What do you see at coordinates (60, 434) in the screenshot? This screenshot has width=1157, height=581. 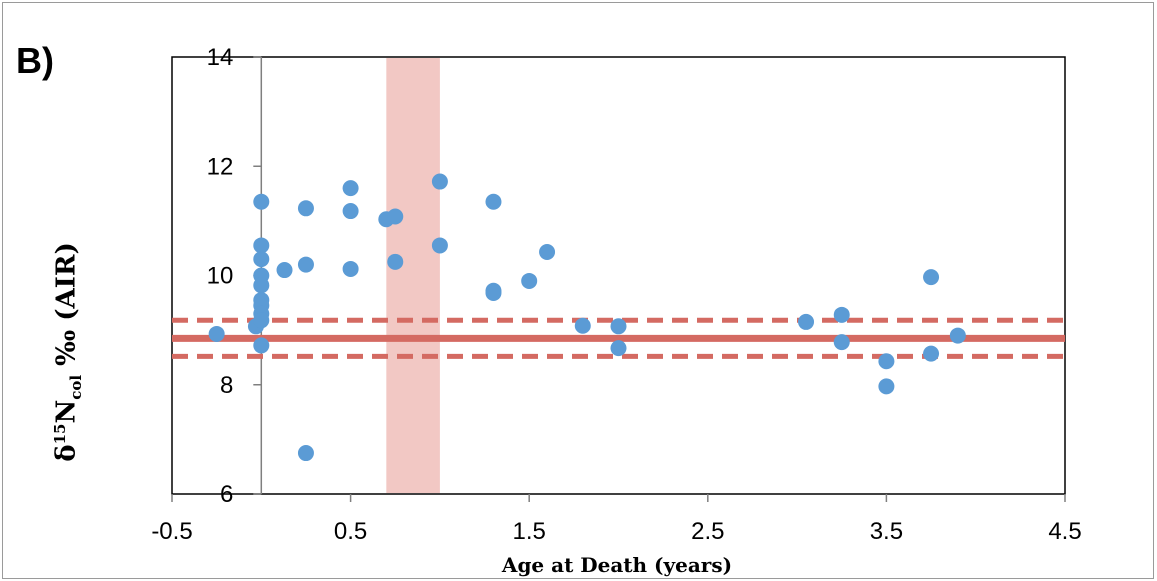 I see `y-axis-label-mass: 15` at bounding box center [60, 434].